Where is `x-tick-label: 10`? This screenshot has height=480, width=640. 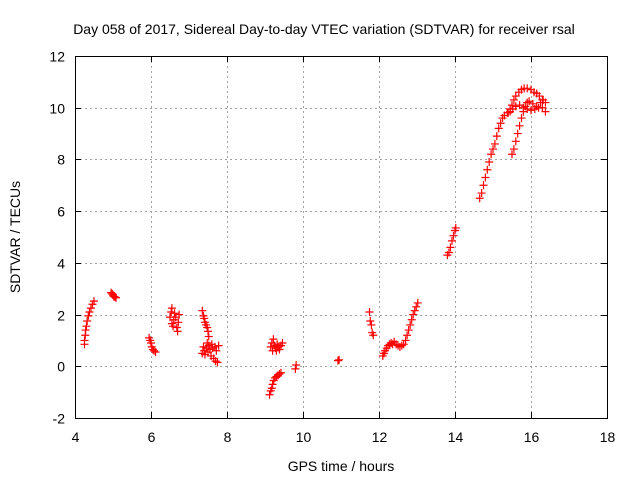
x-tick-label: 10 is located at coordinates (304, 437).